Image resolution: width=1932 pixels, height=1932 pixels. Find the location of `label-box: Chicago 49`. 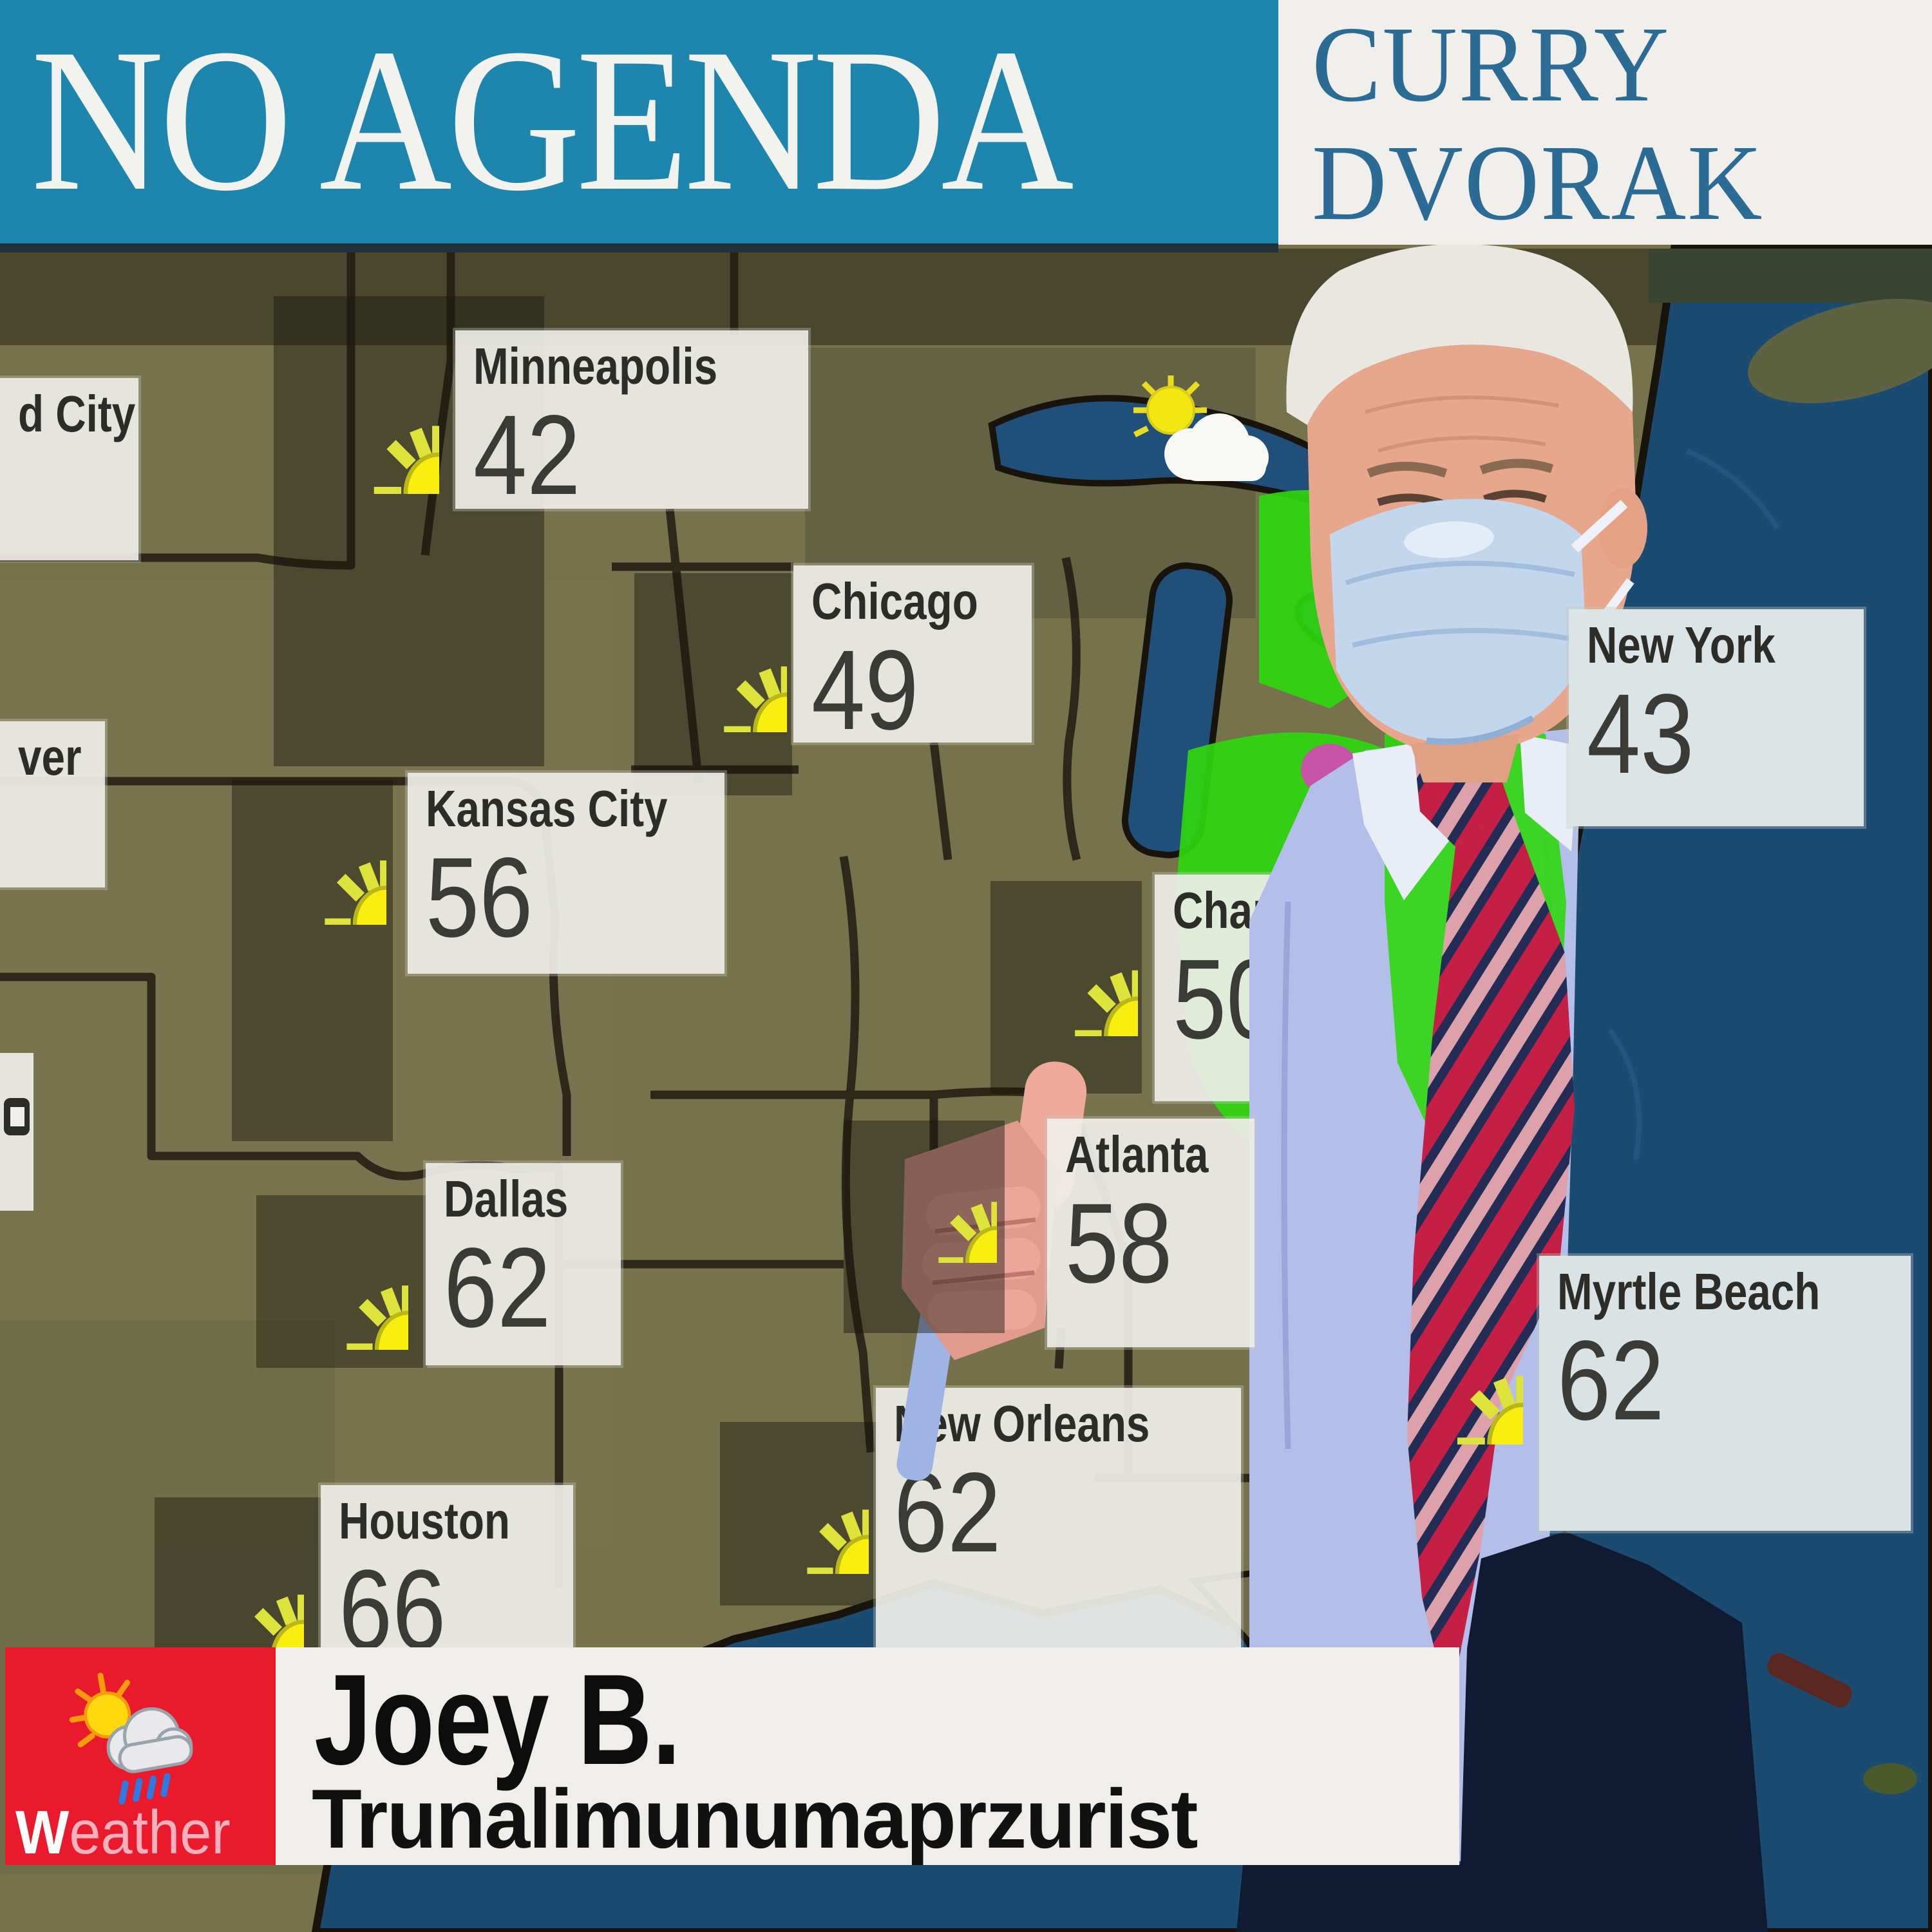

label-box: Chicago 49 is located at coordinates (912, 656).